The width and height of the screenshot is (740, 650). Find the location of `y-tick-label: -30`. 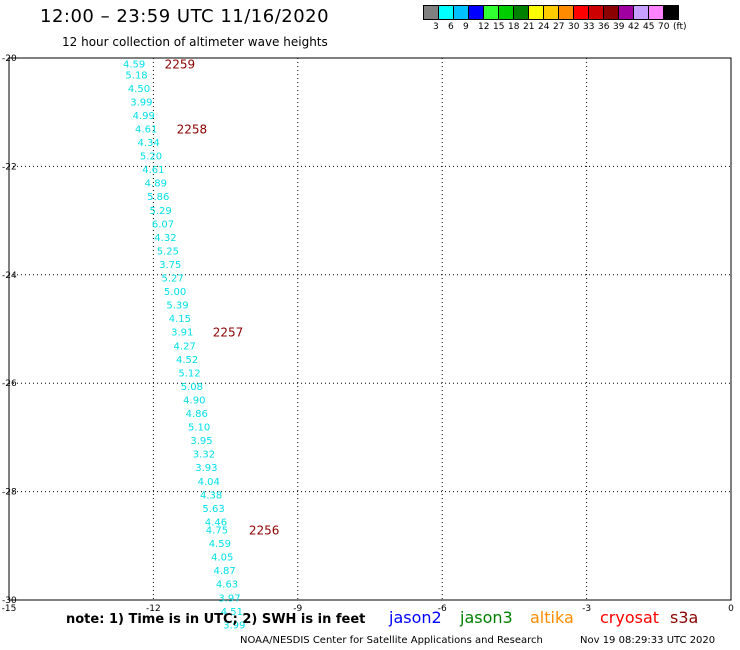

y-tick-label: -30 is located at coordinates (9, 601).